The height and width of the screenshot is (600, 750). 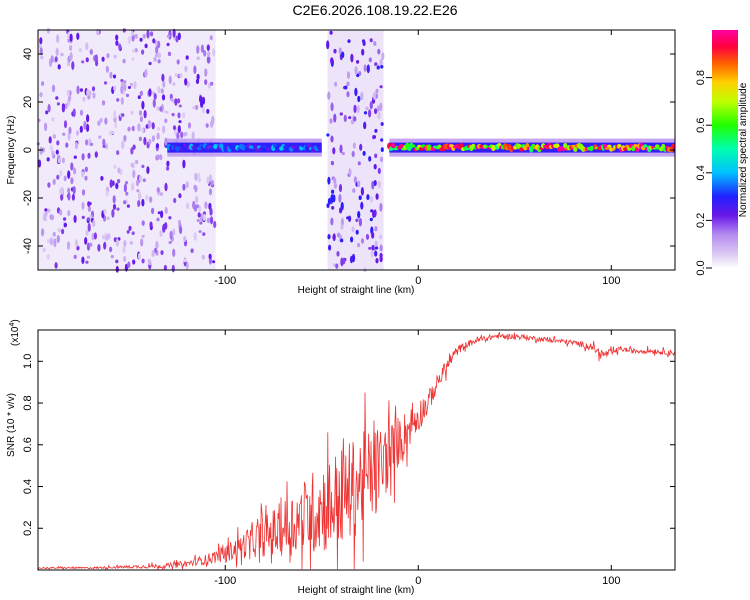 What do you see at coordinates (743, 149) in the screenshot?
I see `colorbar-label: Normalized spectral amplitude` at bounding box center [743, 149].